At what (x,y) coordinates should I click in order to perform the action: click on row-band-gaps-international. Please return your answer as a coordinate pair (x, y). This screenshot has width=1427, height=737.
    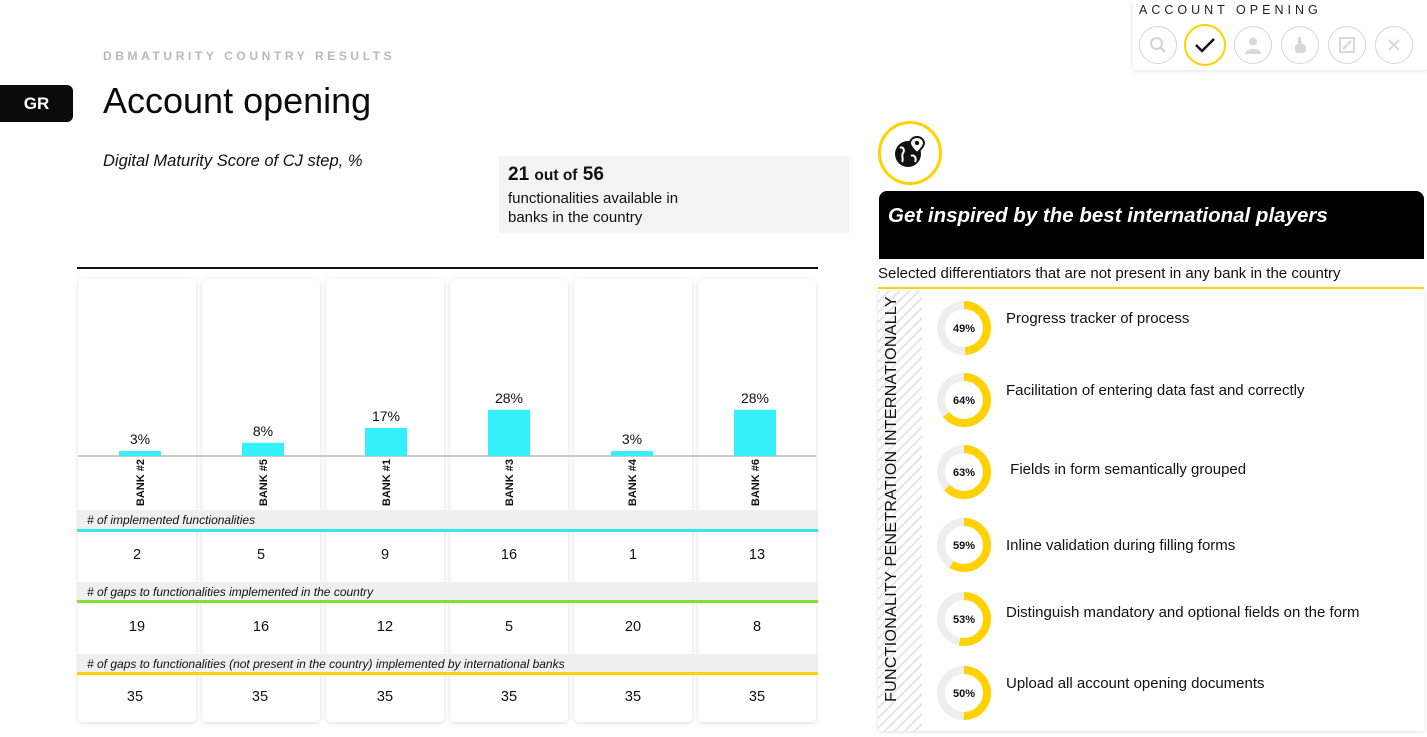
    Looking at the image, I should click on (447, 664).